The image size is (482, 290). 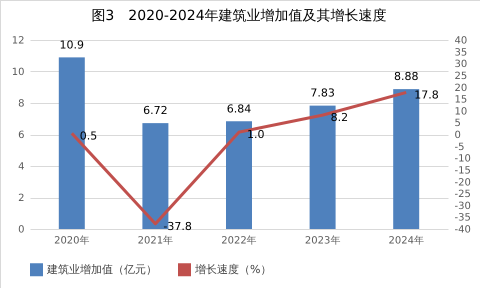 I want to click on y2-tick-label: 10, so click(x=461, y=112).